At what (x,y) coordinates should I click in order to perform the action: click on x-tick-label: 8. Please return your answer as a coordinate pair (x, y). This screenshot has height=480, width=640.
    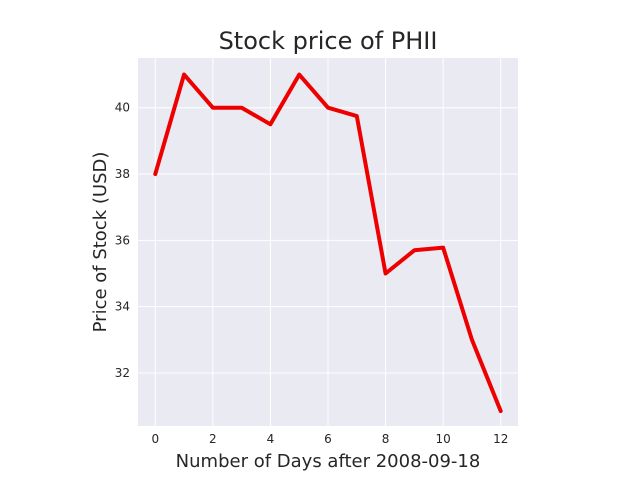
    Looking at the image, I should click on (386, 439).